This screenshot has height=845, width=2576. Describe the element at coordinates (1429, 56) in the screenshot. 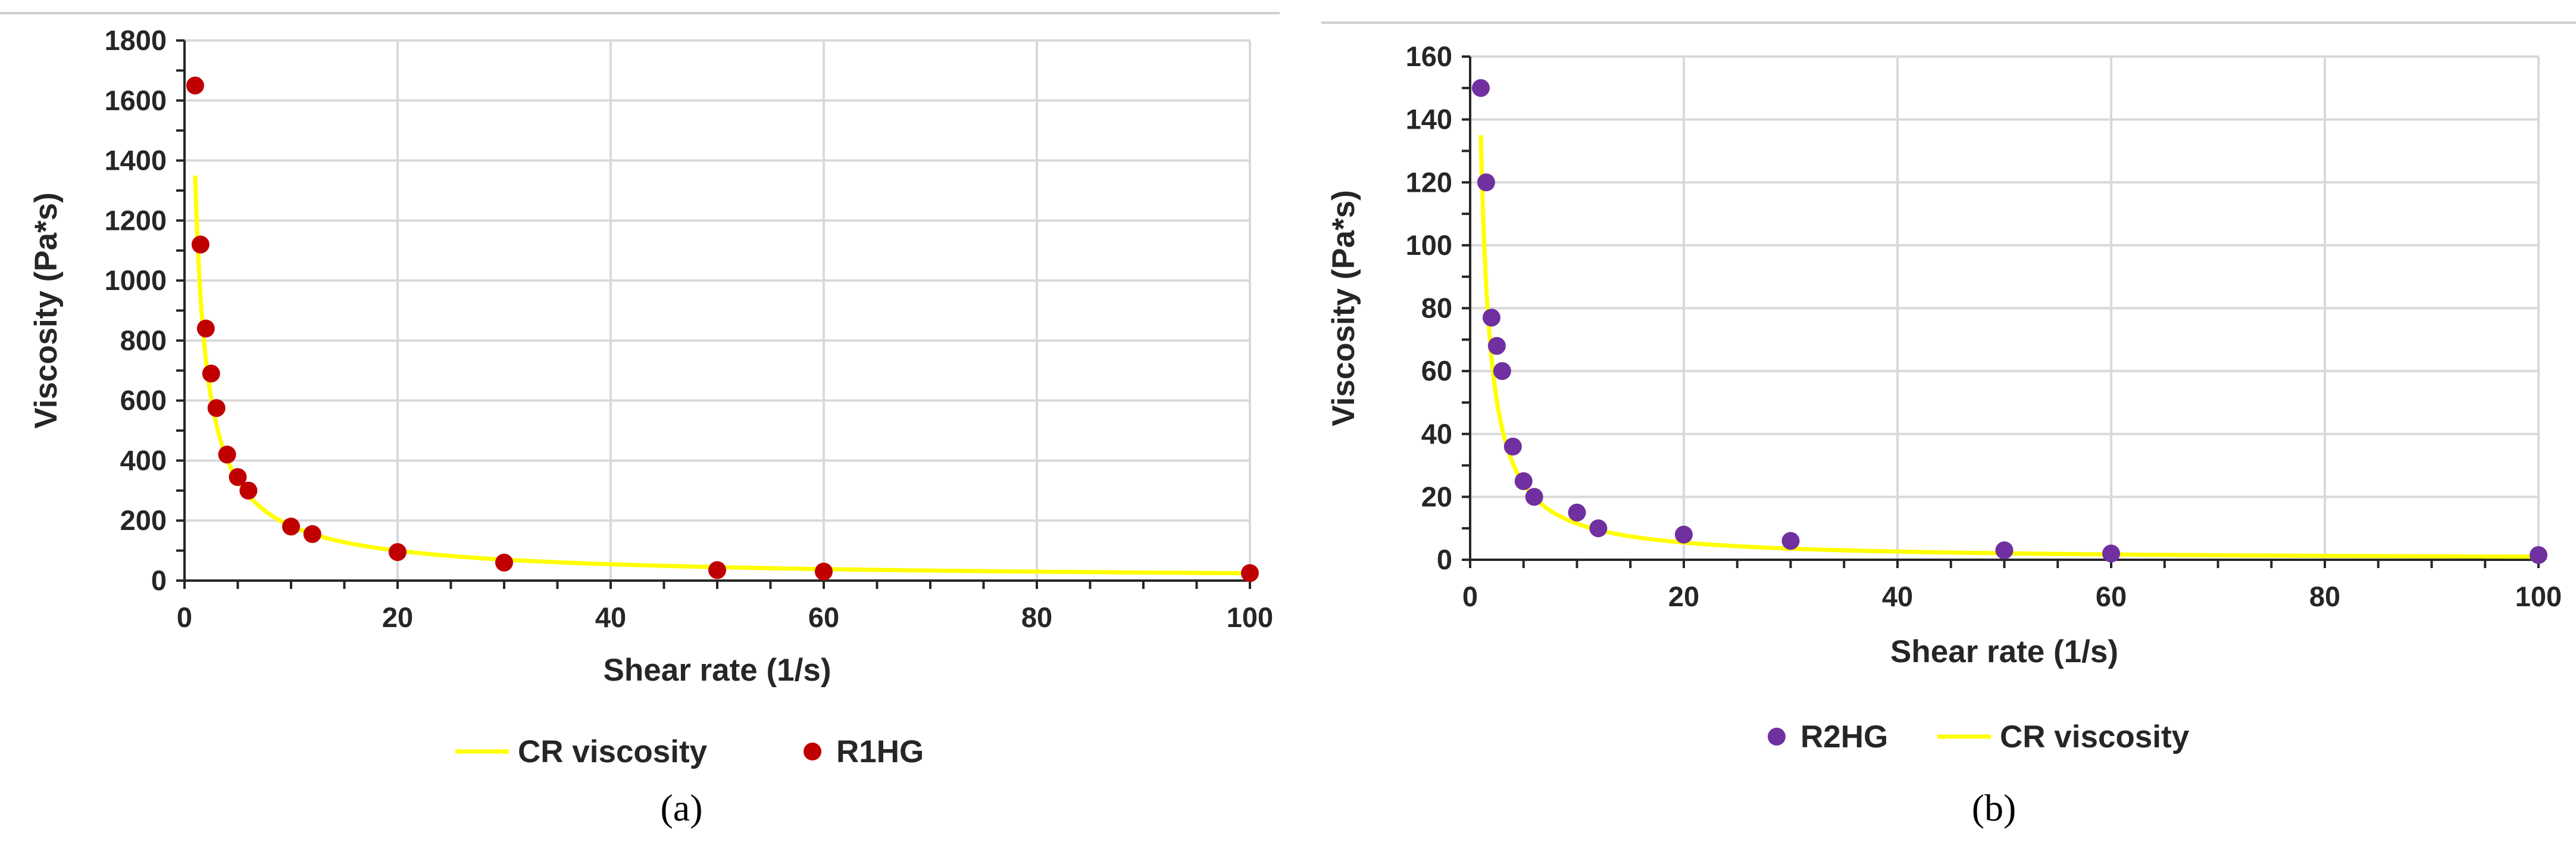

I see `y-tick-label: 160` at that location.